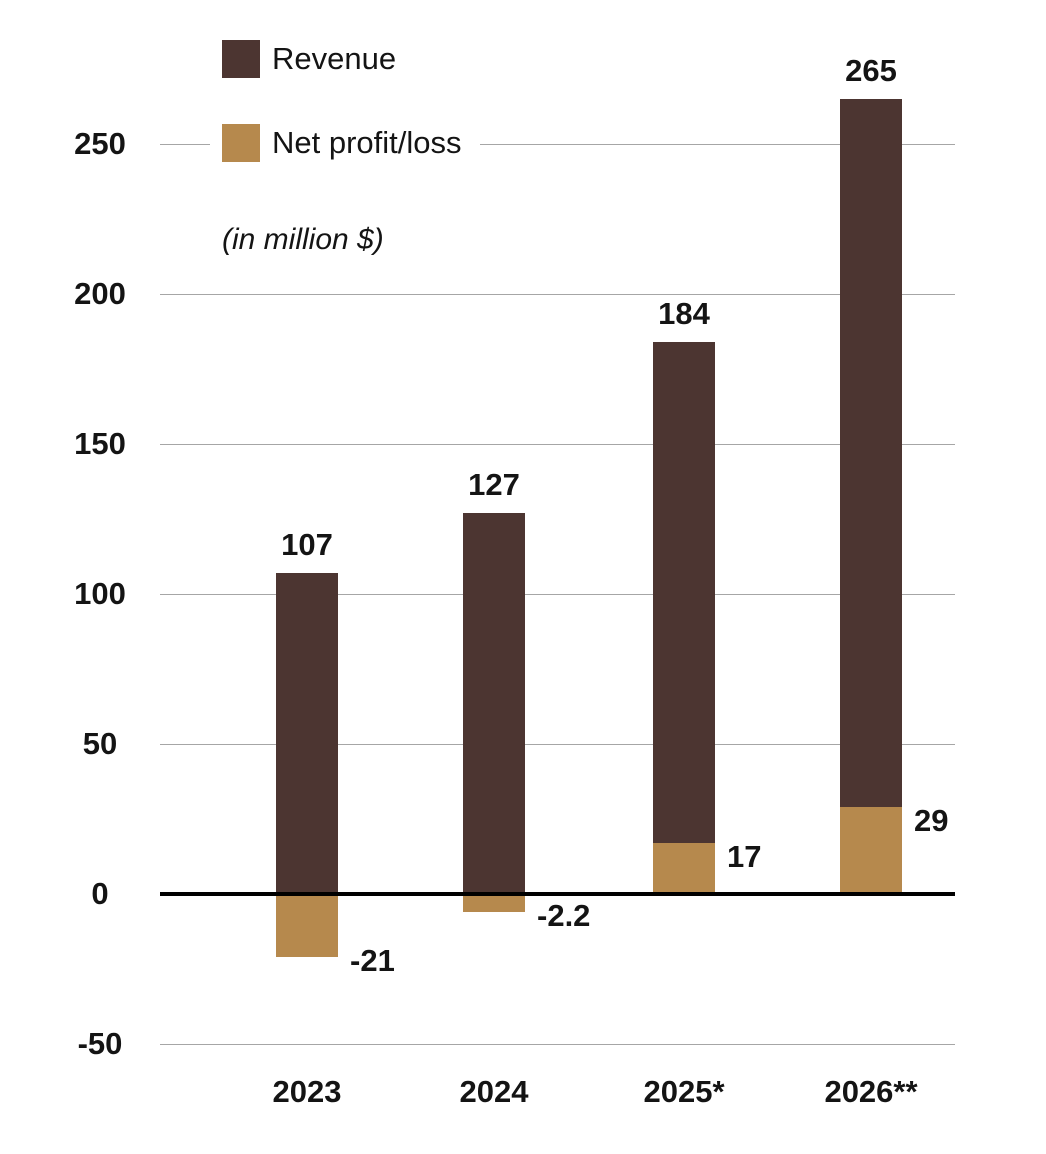 The width and height of the screenshot is (1046, 1154). I want to click on revenue-value-label: 265, so click(871, 70).